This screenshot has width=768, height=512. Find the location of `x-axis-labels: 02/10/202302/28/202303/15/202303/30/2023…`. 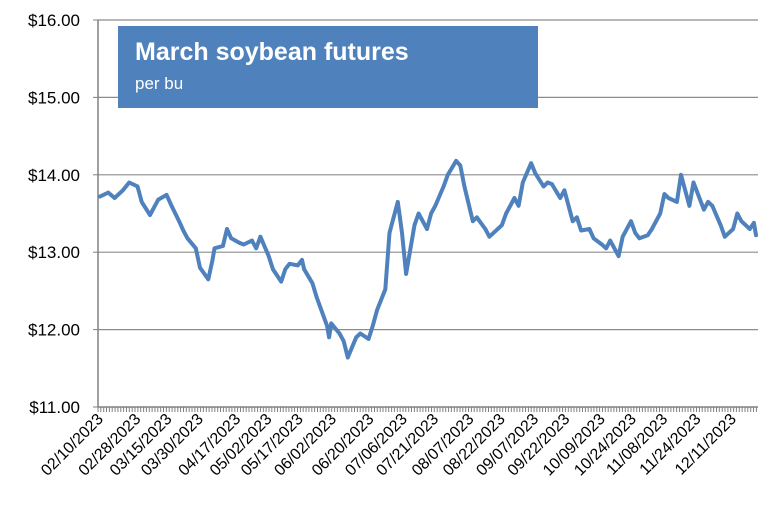

x-axis-labels: 02/10/202302/28/202303/15/202303/30/2023… is located at coordinates (389, 445).